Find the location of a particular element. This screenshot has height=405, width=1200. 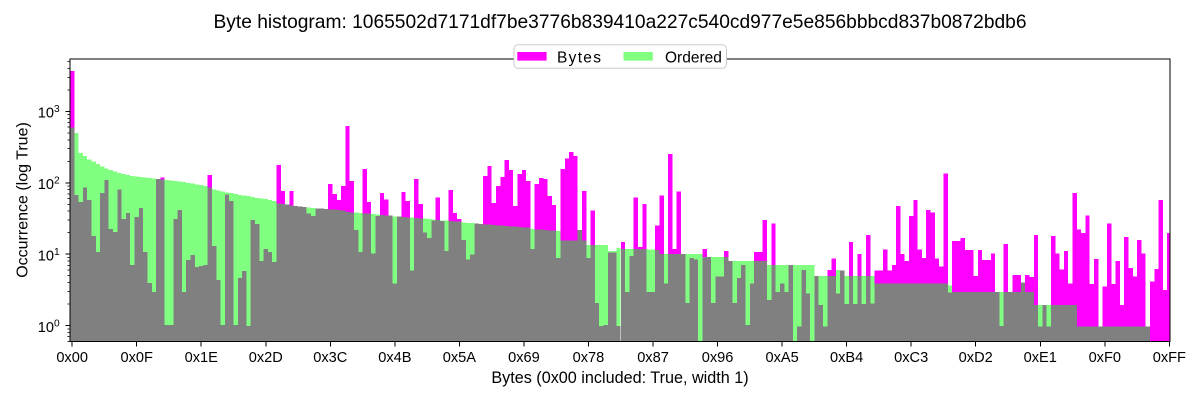

svg-text: 0xE1 is located at coordinates (1040, 358).